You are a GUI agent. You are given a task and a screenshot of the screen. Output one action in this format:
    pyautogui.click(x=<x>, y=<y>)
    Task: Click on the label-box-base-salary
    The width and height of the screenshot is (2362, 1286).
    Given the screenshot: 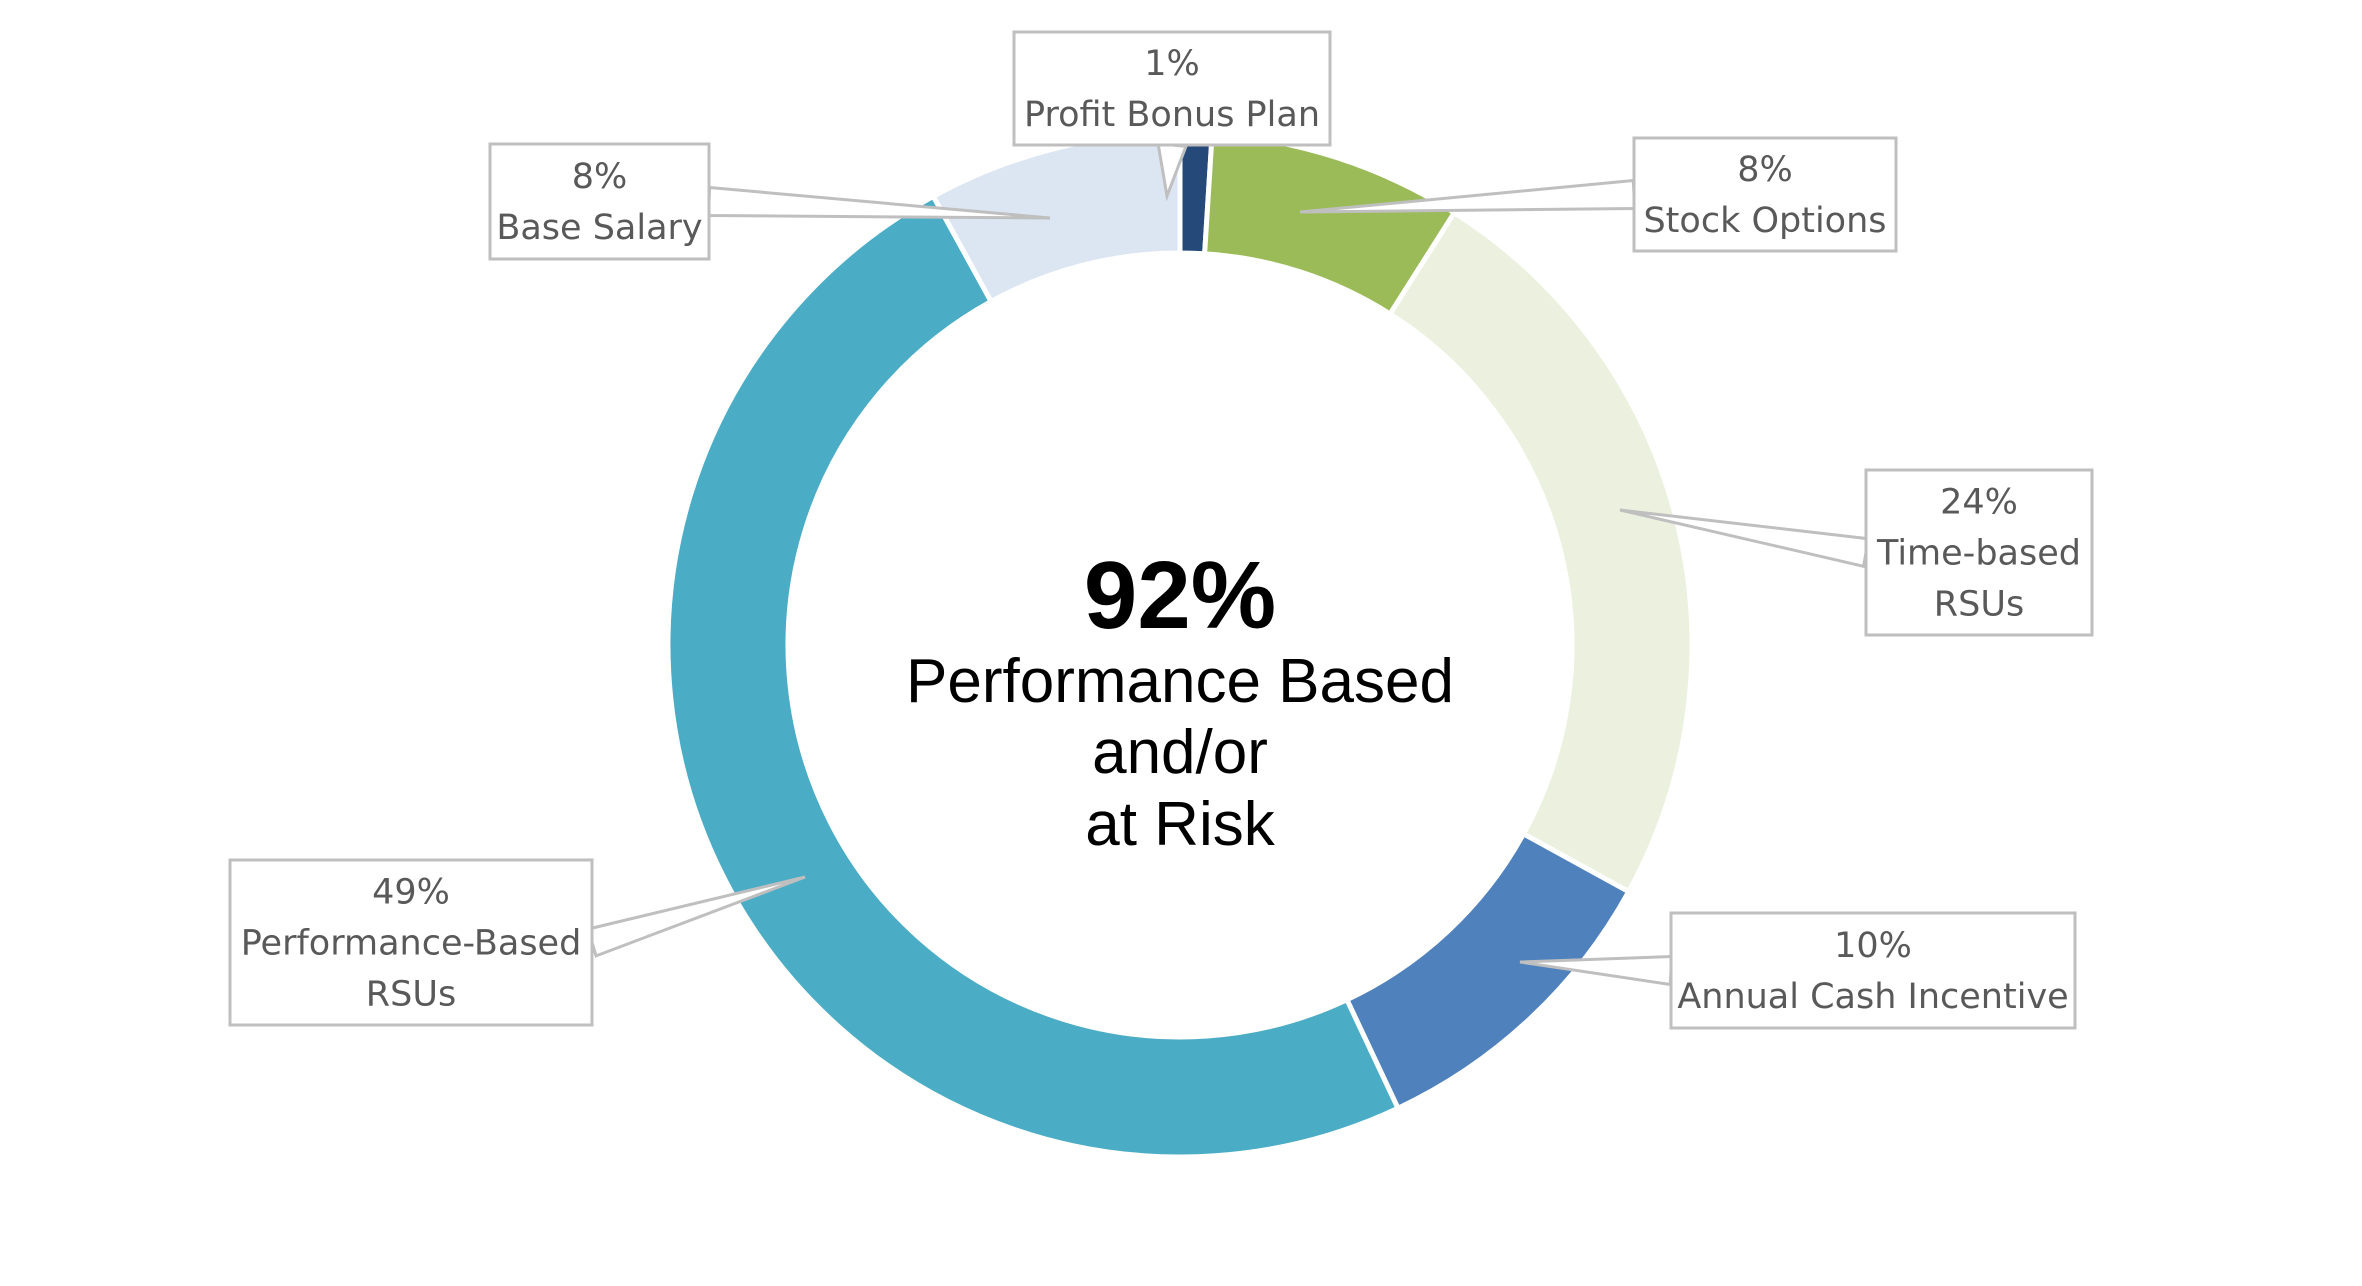 What is the action you would take?
    pyautogui.click(x=599, y=201)
    